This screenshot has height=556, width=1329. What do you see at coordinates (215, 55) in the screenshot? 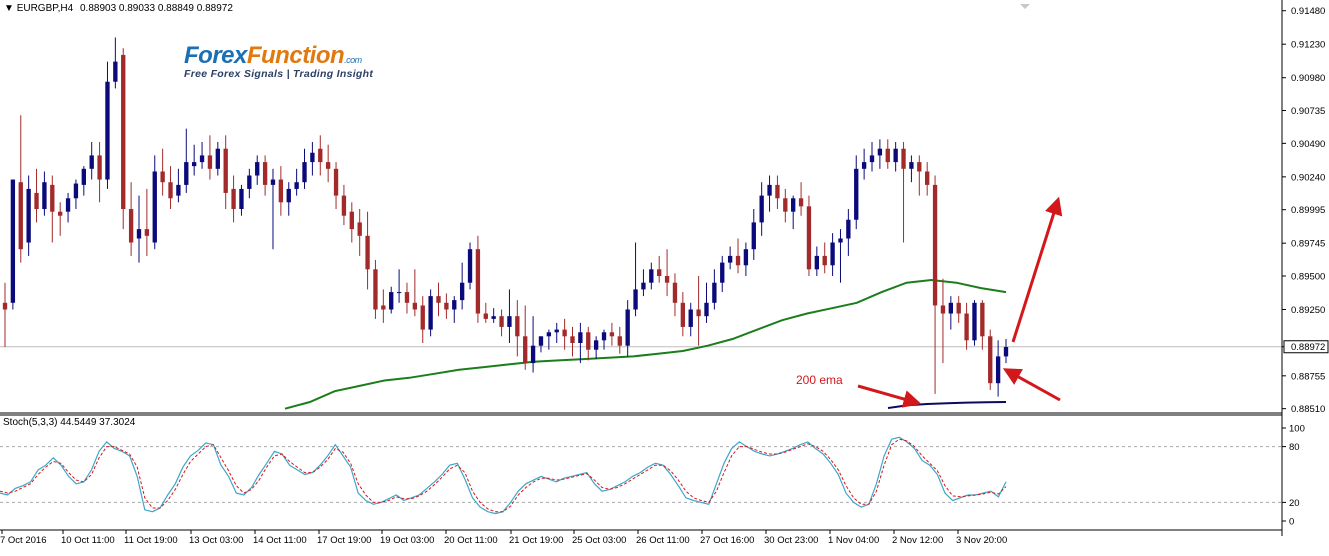
I see `logo-forex: Forex` at bounding box center [215, 55].